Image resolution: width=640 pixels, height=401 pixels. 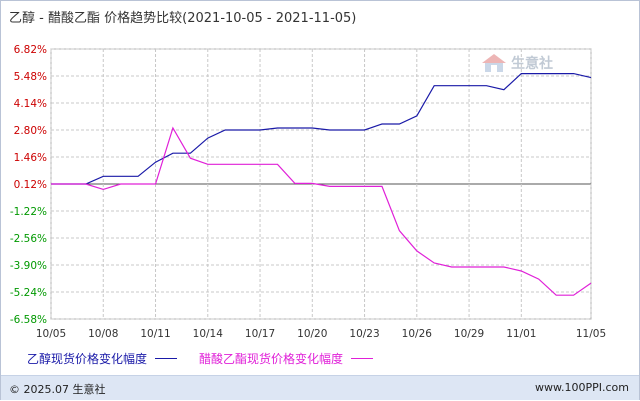 I want to click on x-tick-label: 10/05, so click(x=51, y=334).